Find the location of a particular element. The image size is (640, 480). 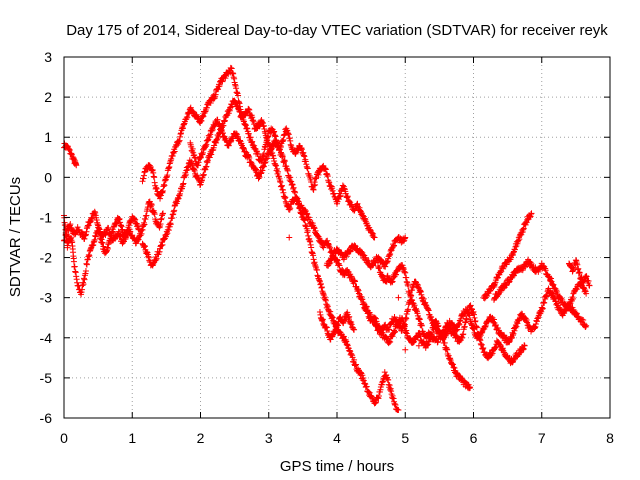

y-tick-label: -1 is located at coordinates (46, 217).